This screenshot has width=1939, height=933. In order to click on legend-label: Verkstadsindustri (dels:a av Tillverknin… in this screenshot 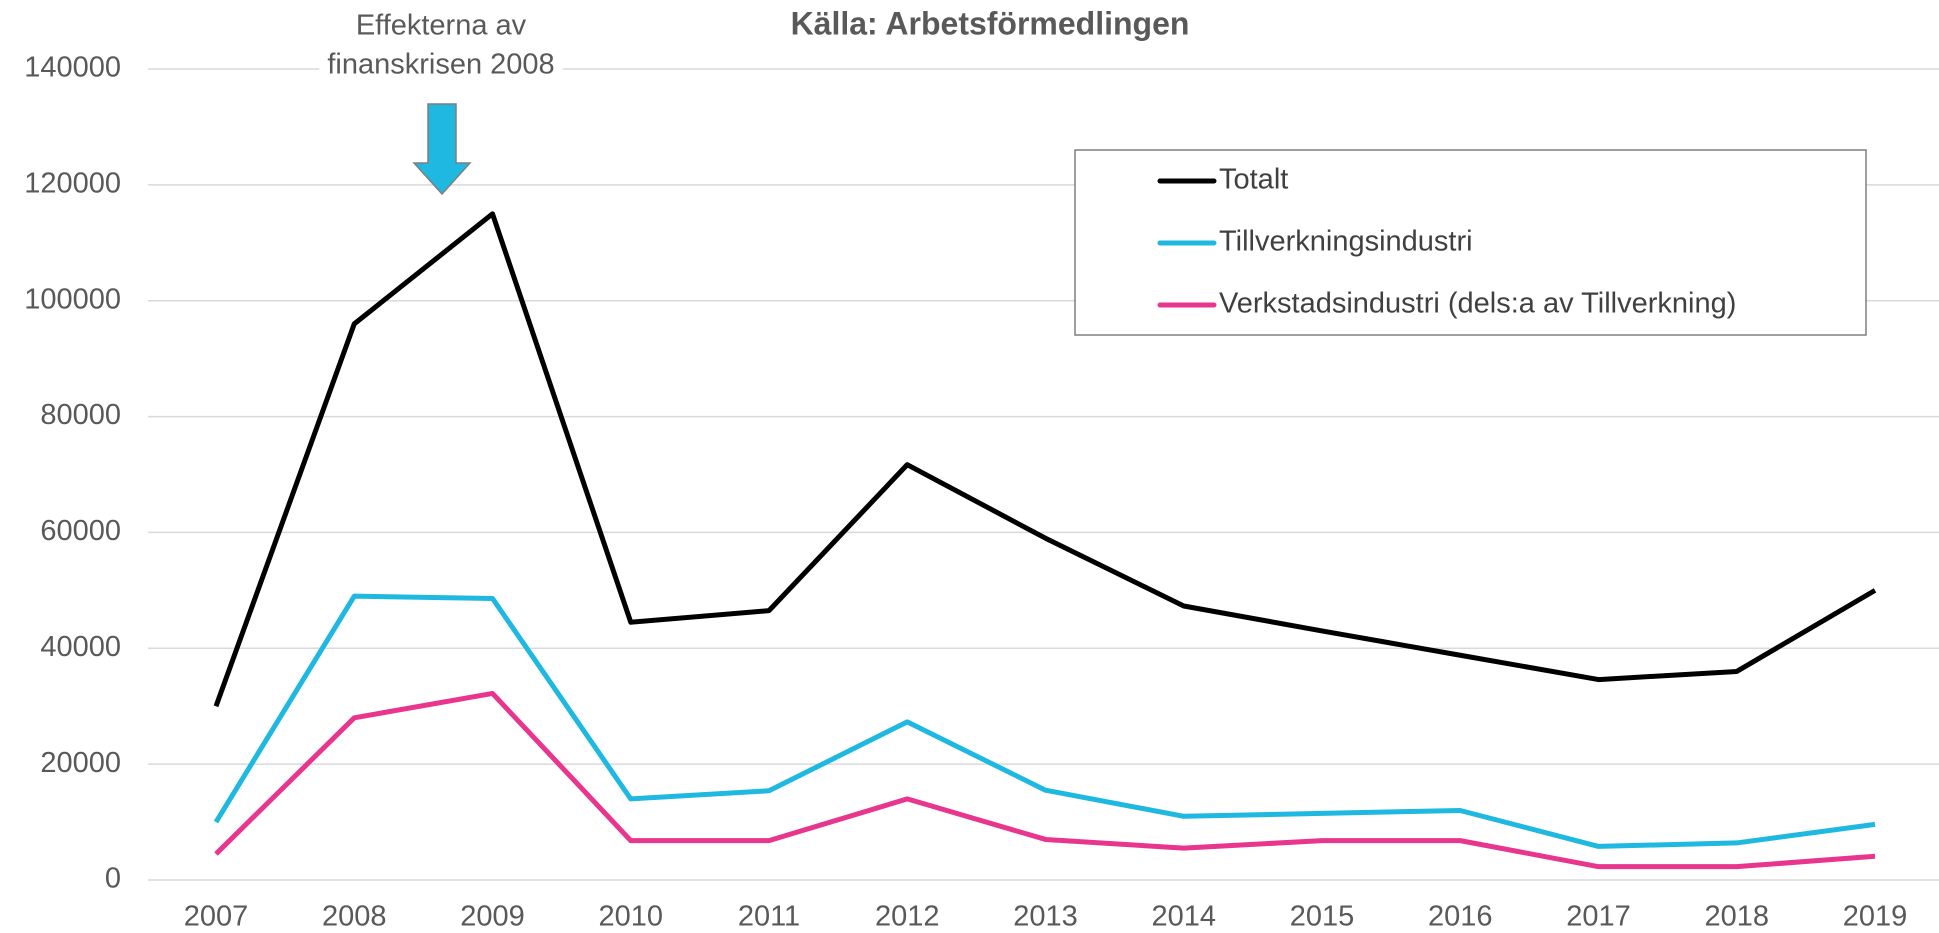, I will do `click(1477, 304)`.